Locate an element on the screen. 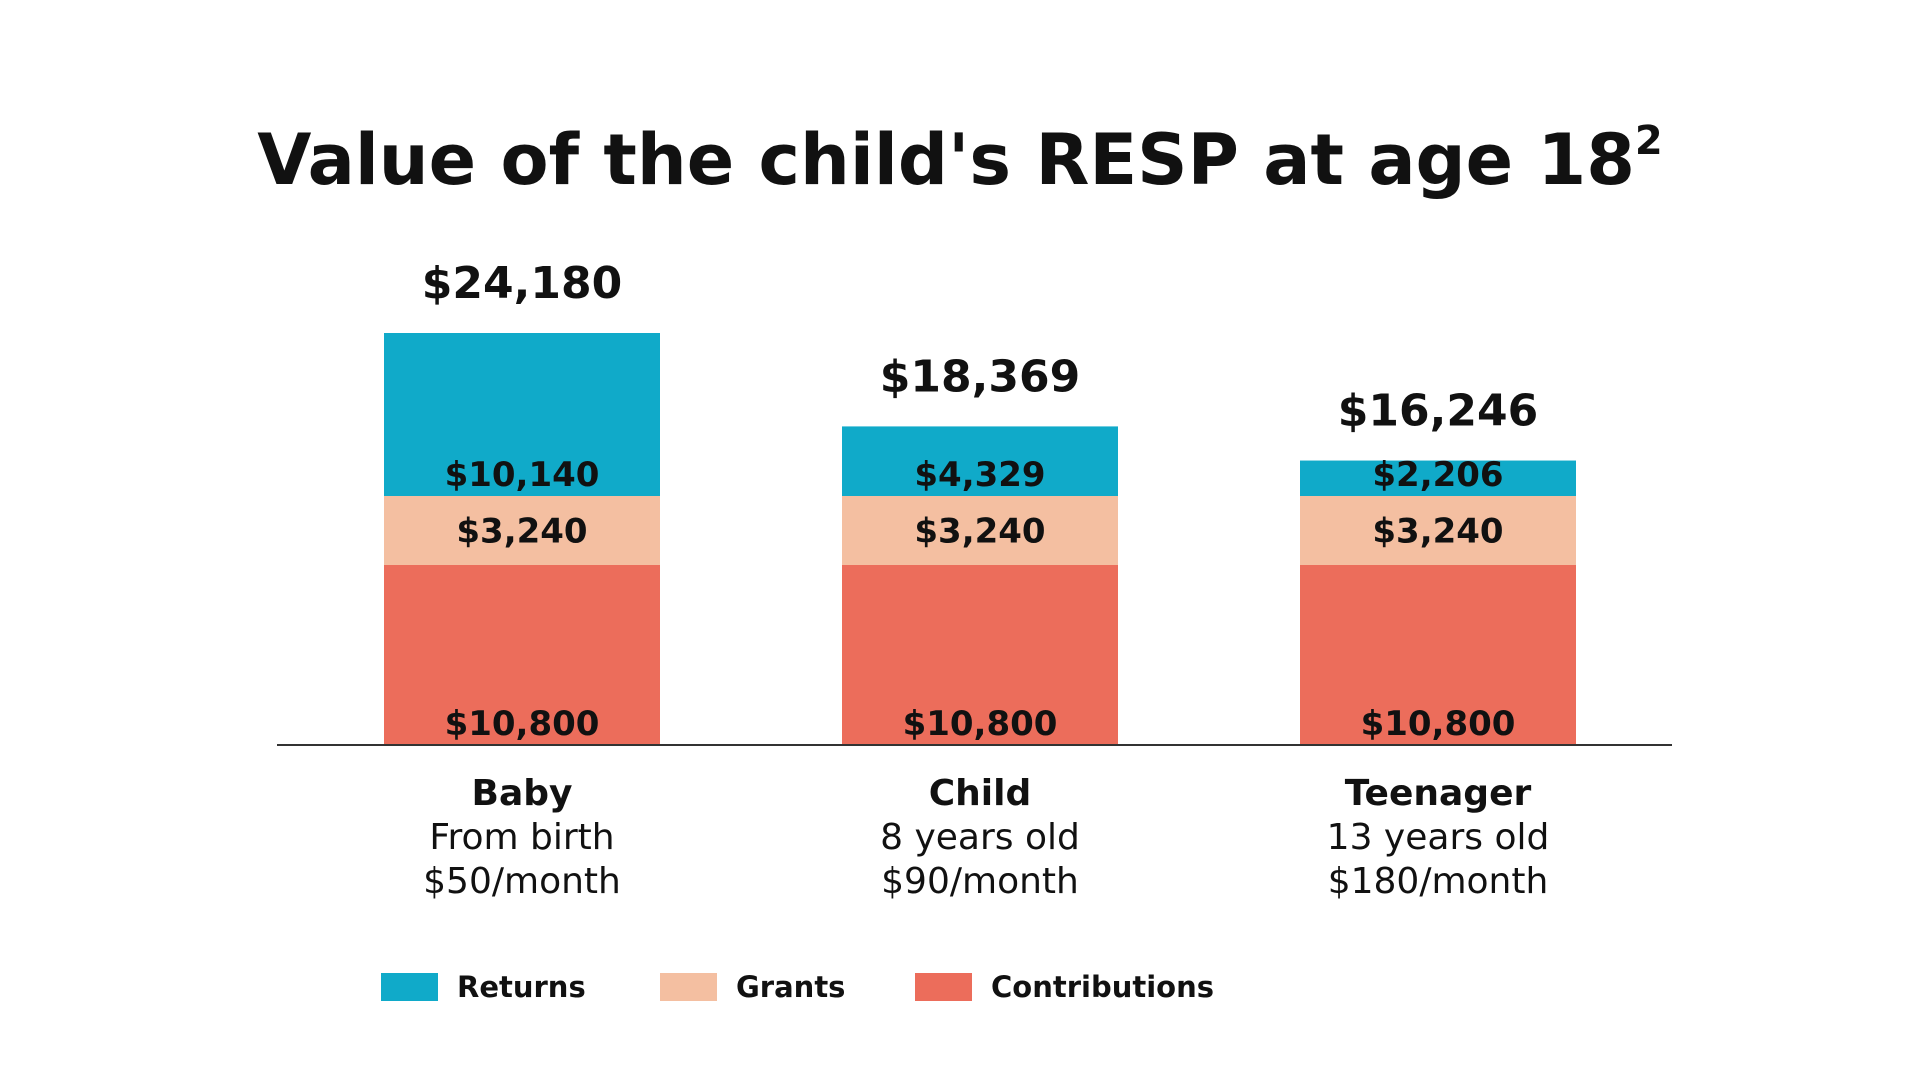  bar-value-label-returns: $2,206 is located at coordinates (1437, 475).